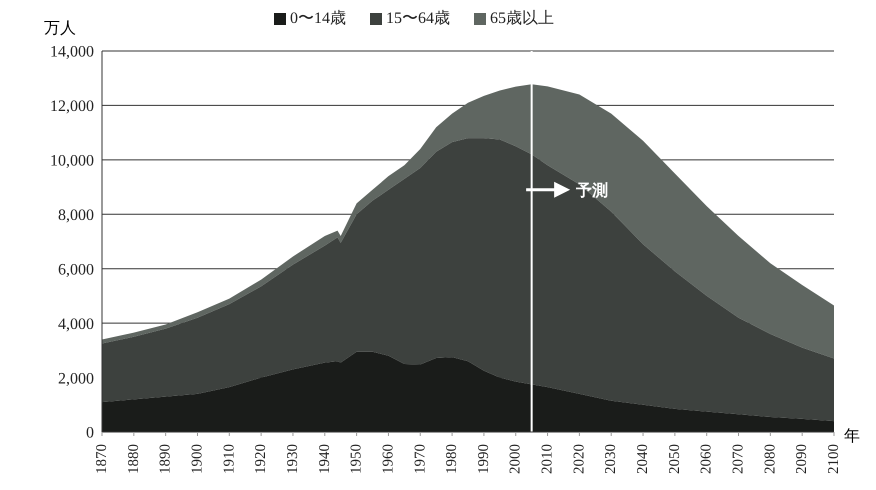 The width and height of the screenshot is (876, 490). Describe the element at coordinates (770, 459) in the screenshot. I see `x-tick-label: 2080` at that location.